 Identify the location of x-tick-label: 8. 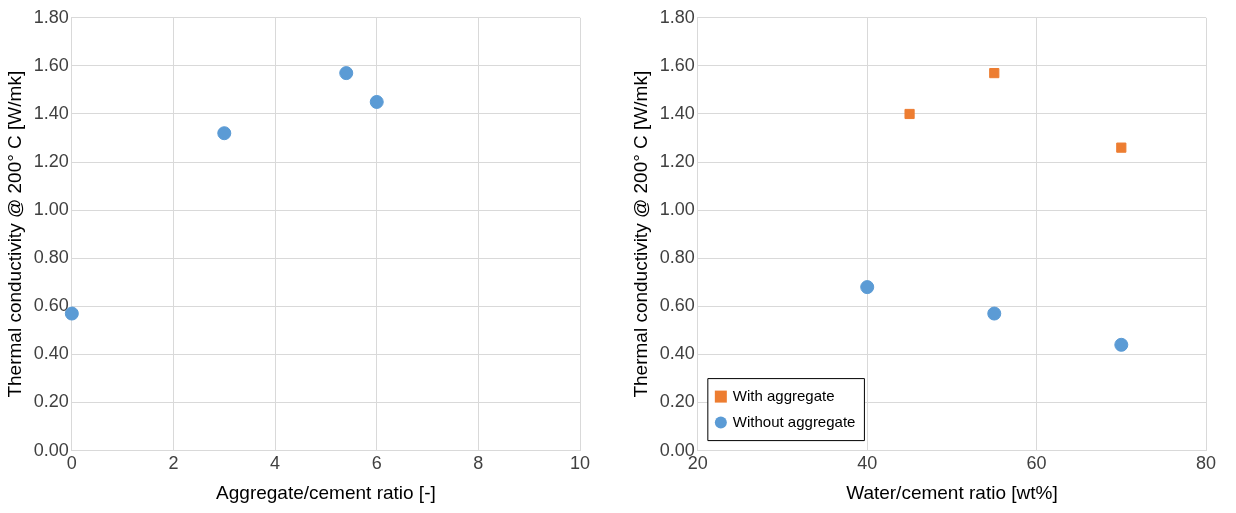
(478, 463).